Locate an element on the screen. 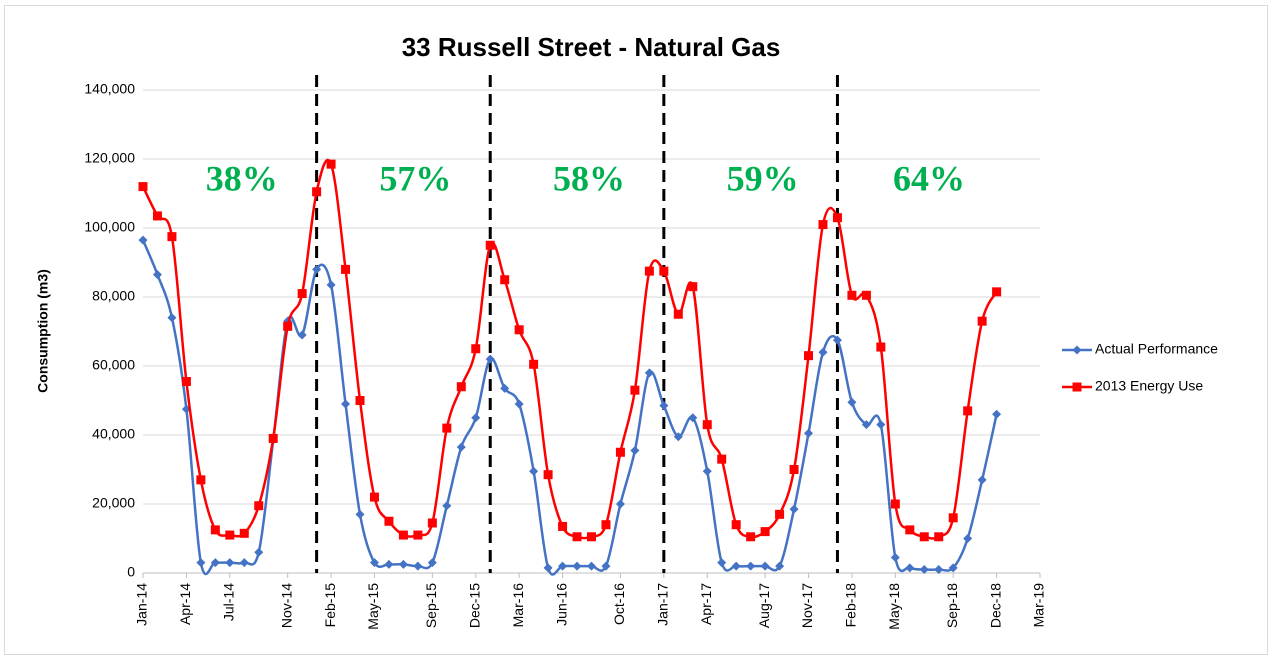 The width and height of the screenshot is (1272, 657). percent-annotation: 59% is located at coordinates (763, 178).